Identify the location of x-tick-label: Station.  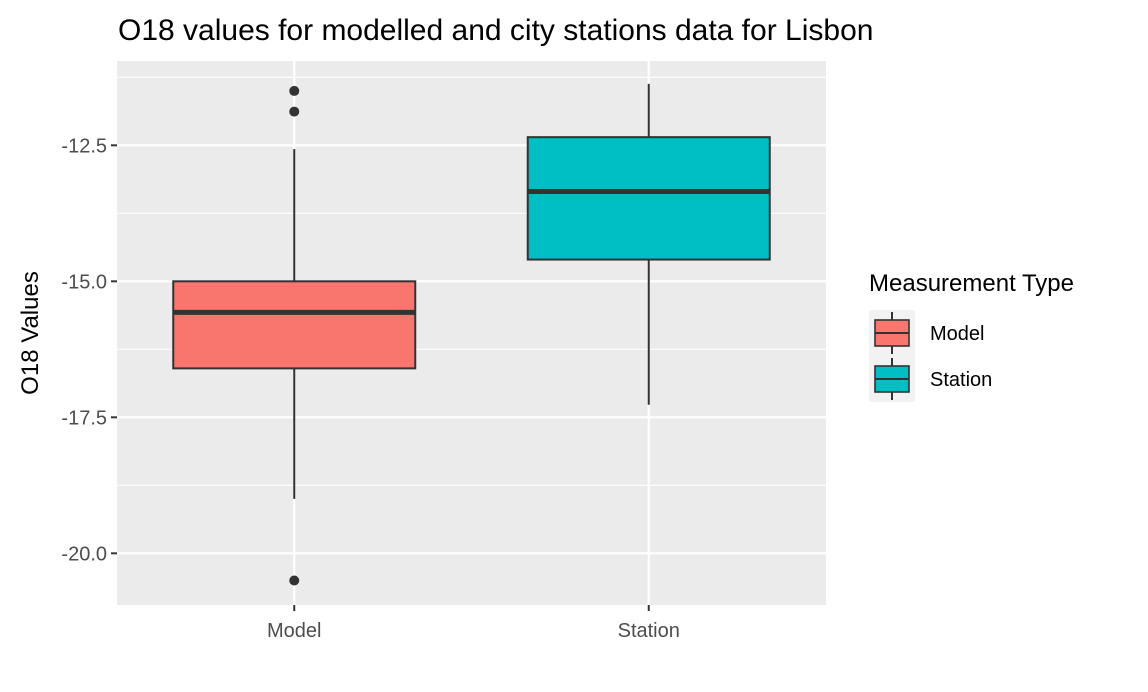
(649, 631).